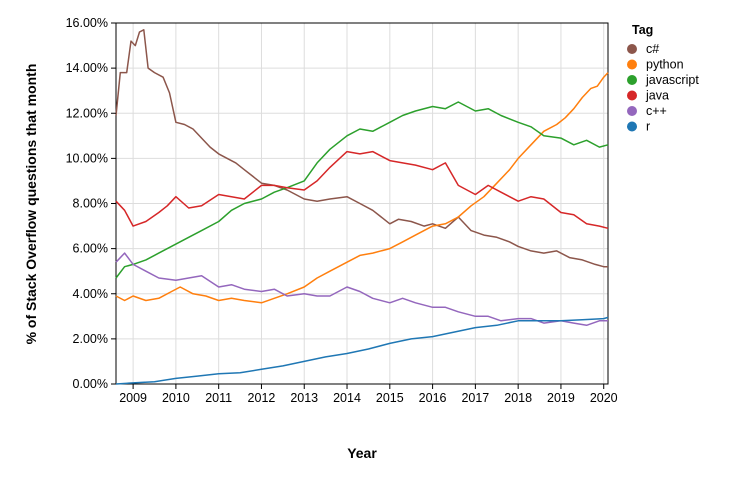 The width and height of the screenshot is (740, 482). What do you see at coordinates (604, 398) in the screenshot?
I see `x-tick-label: 2020` at bounding box center [604, 398].